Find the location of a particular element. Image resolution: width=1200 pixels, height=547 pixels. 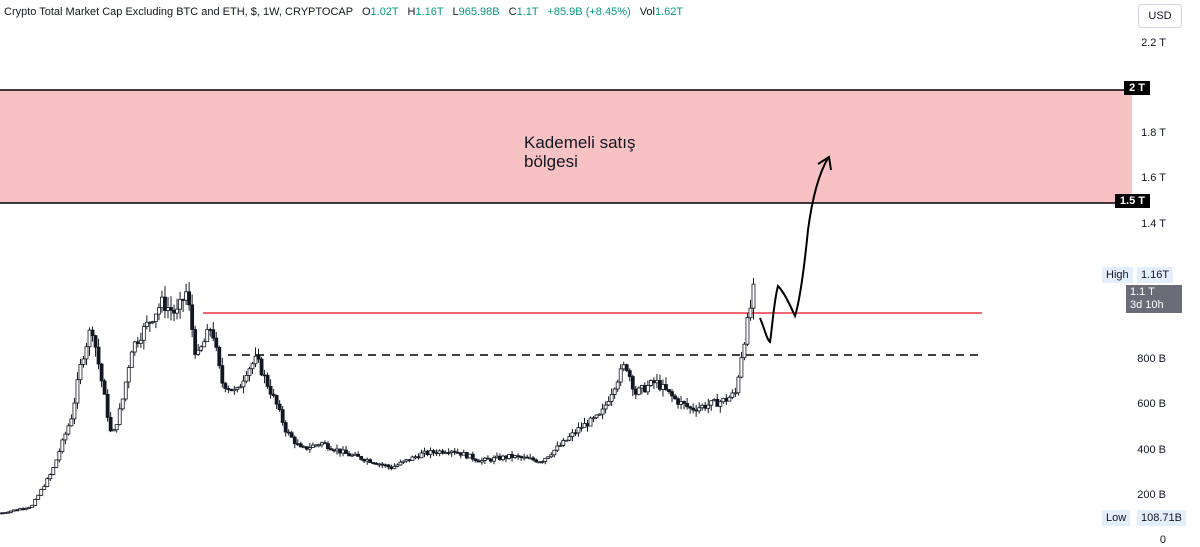

open-key: O is located at coordinates (366, 12).